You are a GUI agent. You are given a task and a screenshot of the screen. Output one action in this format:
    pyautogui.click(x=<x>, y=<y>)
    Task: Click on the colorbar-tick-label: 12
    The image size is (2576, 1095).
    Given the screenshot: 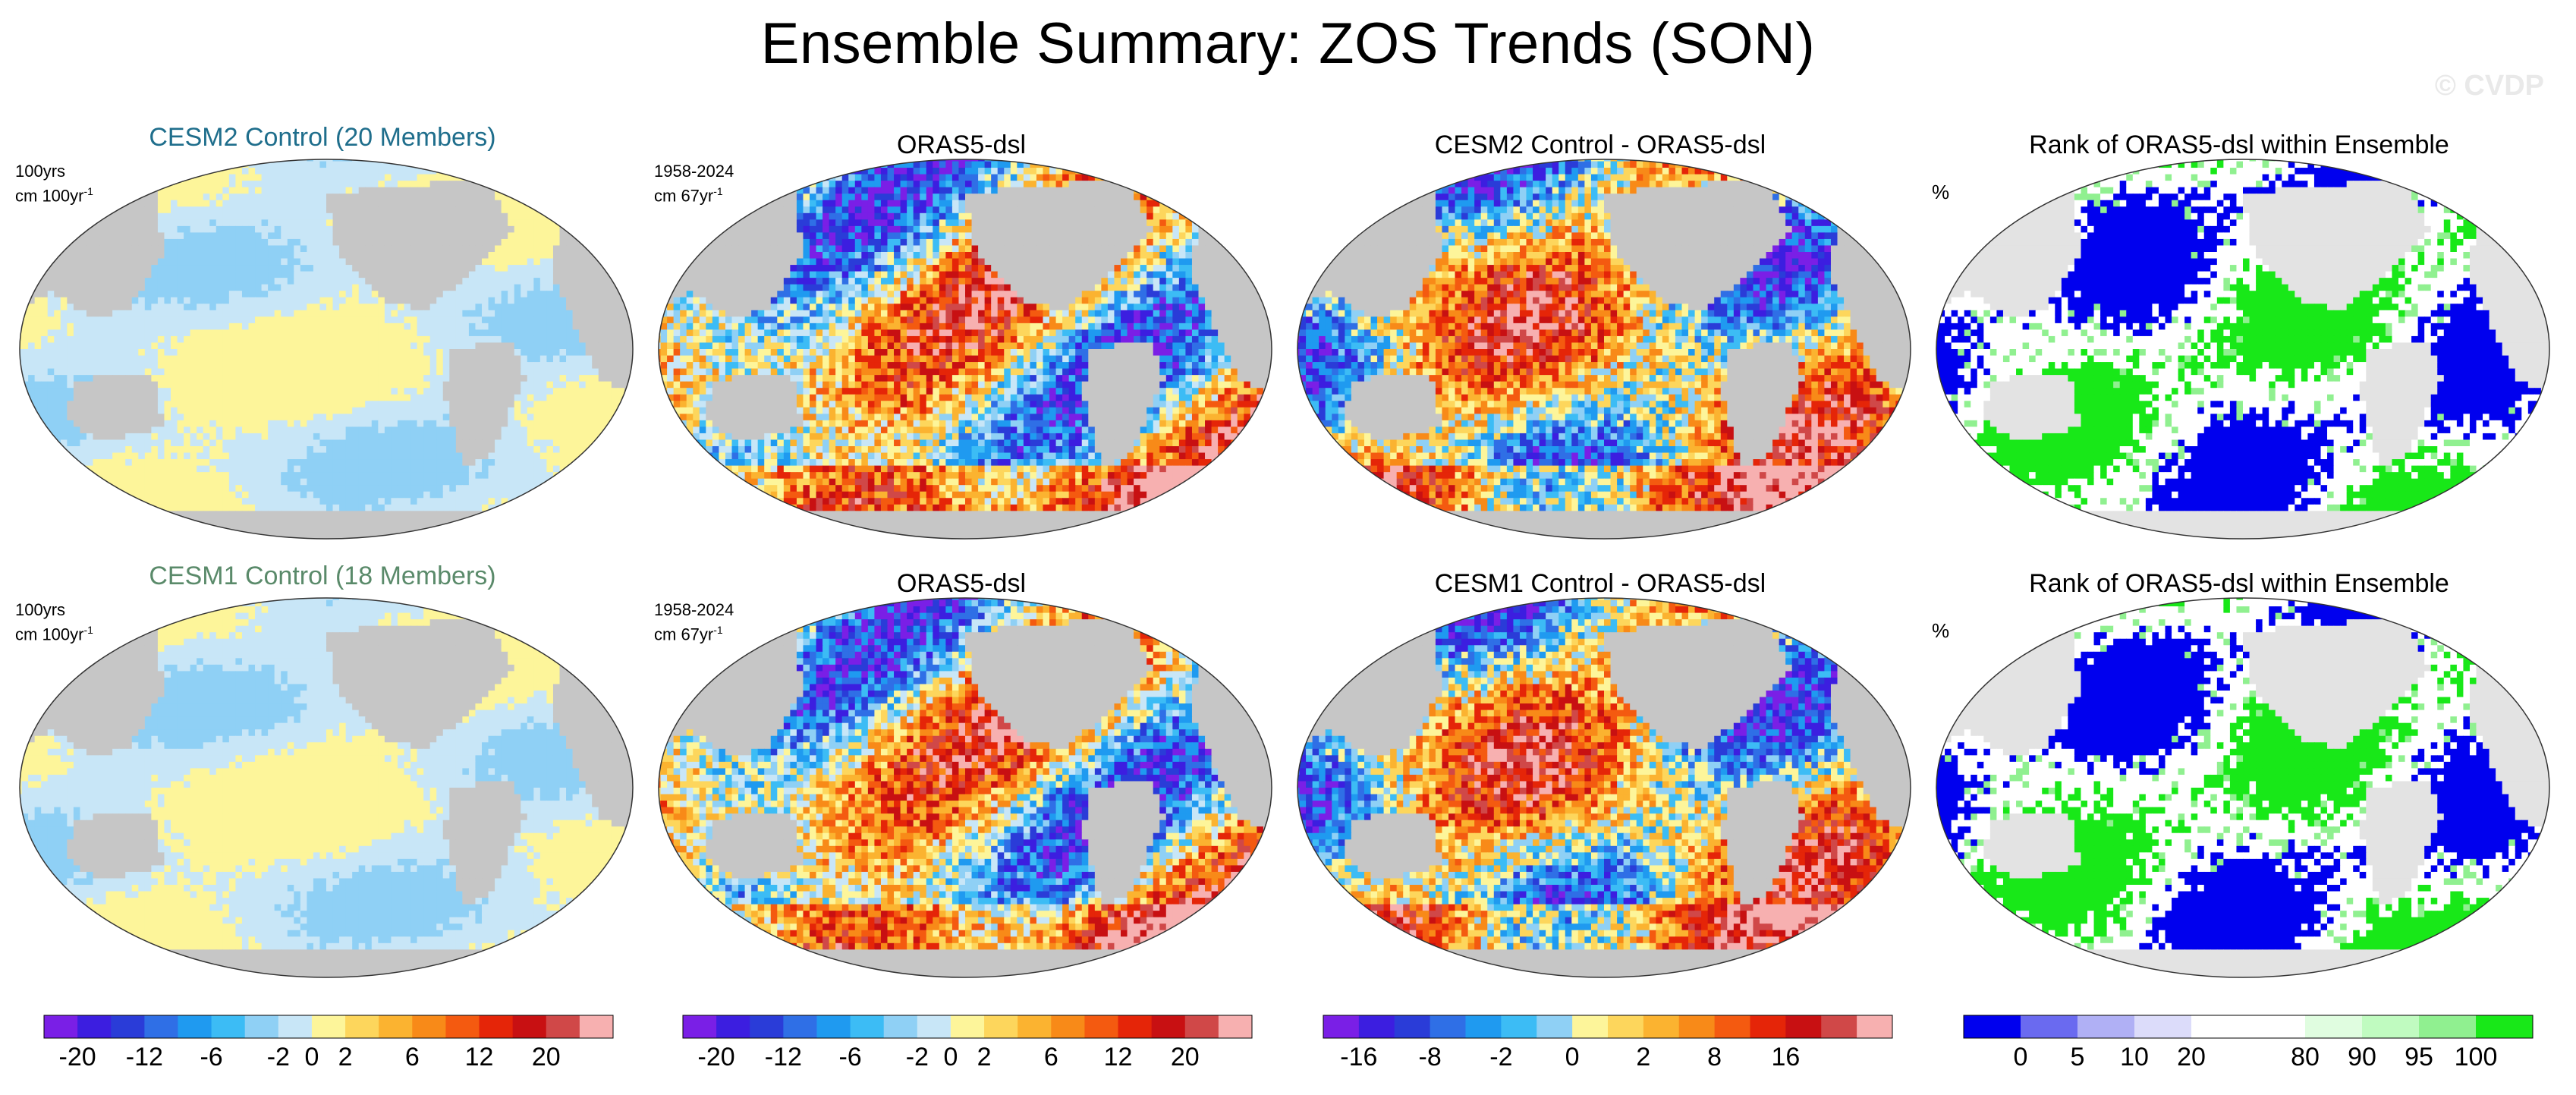 What is the action you would take?
    pyautogui.click(x=1118, y=1057)
    